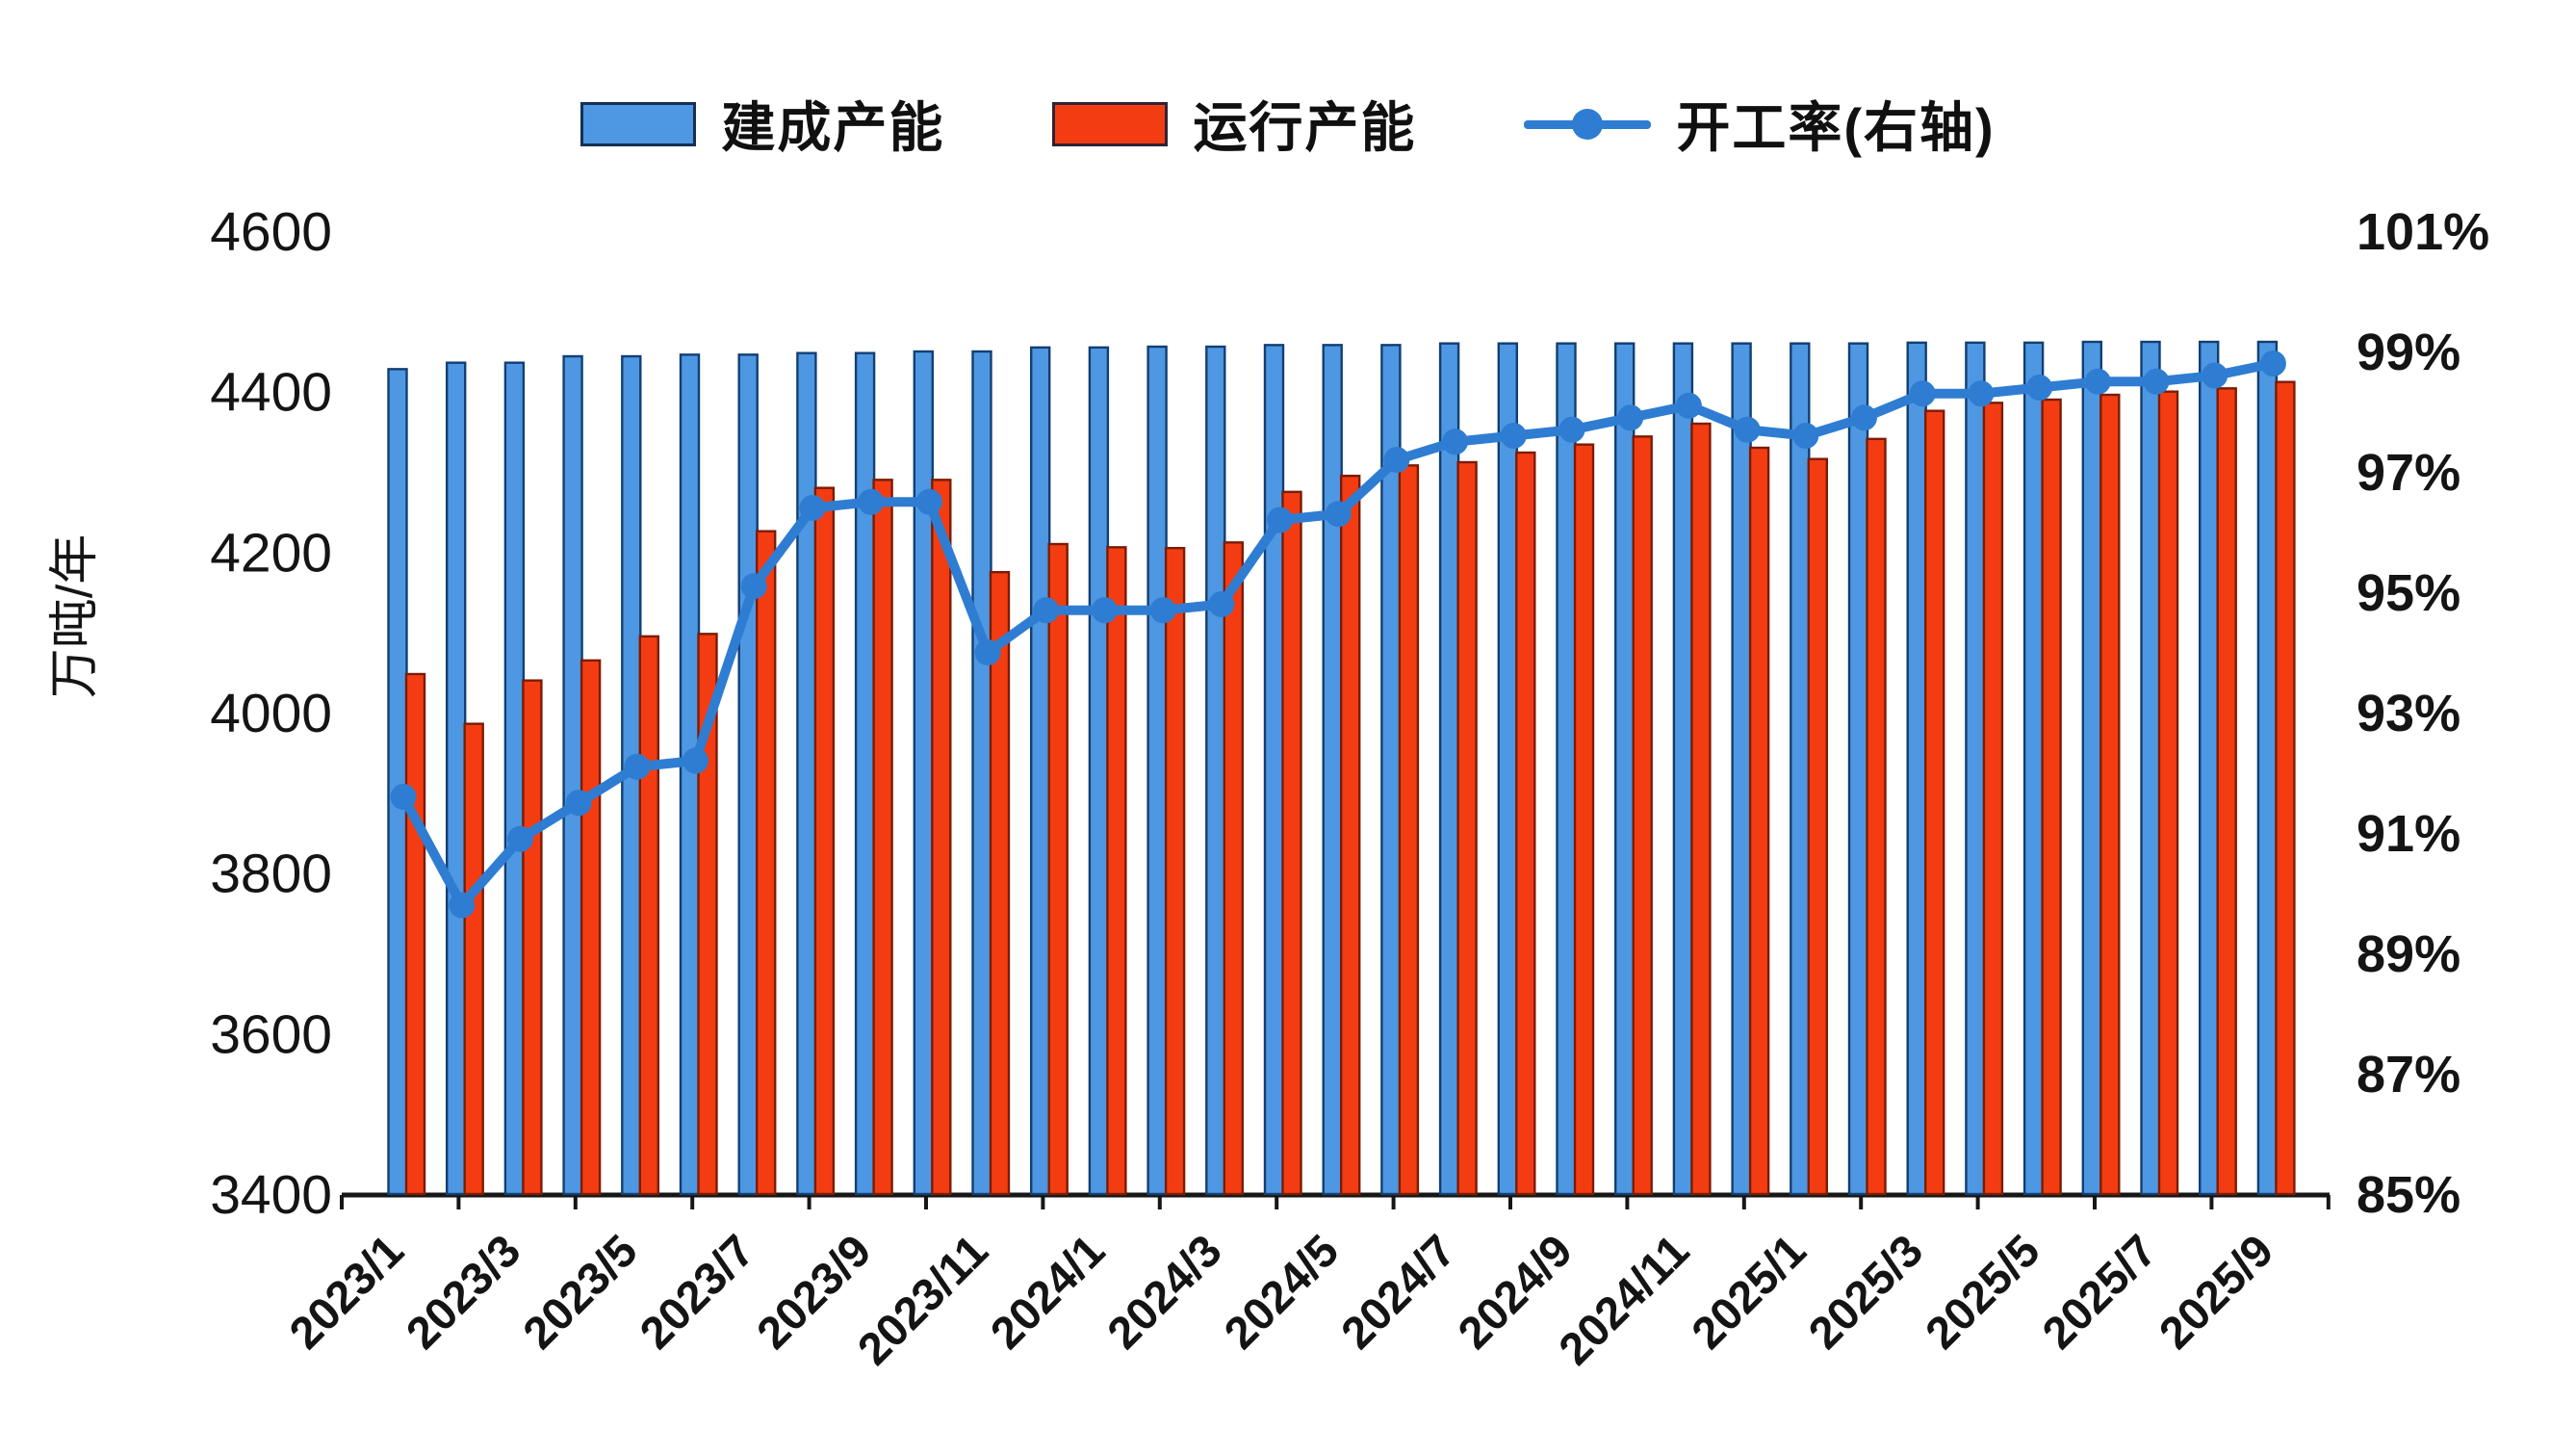  What do you see at coordinates (2423, 232) in the screenshot?
I see `right-axis-tick-label: 101%` at bounding box center [2423, 232].